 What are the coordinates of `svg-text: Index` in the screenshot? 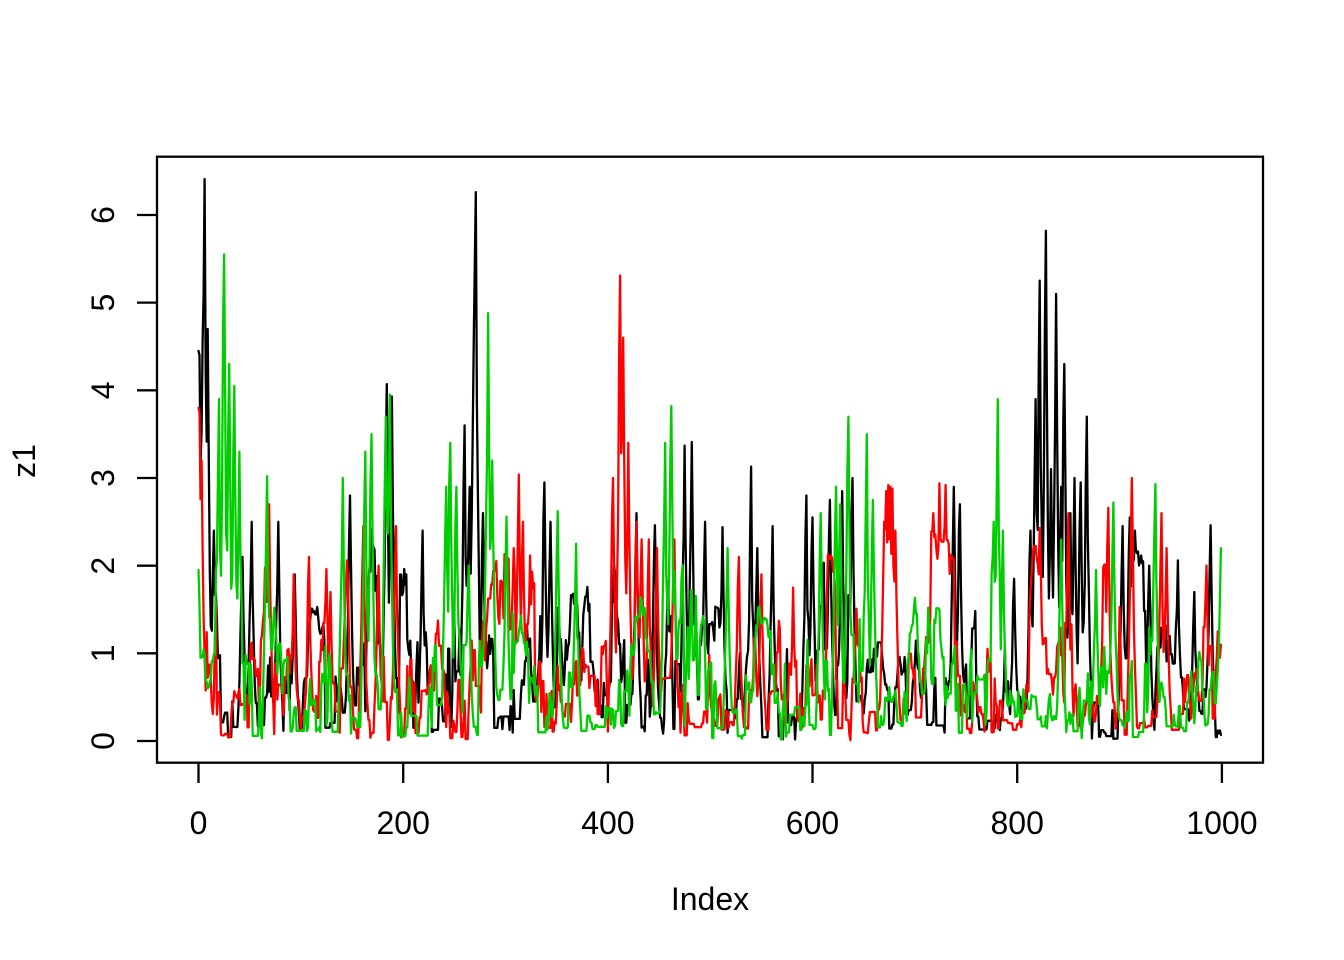 It's located at (710, 899).